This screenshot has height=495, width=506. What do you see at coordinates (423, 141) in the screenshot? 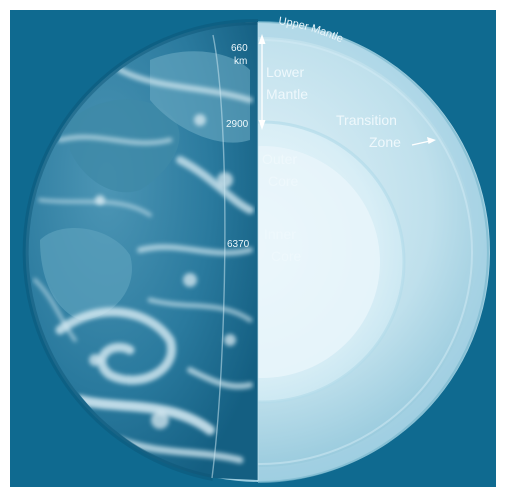
I see `transition-zone-arrow` at bounding box center [423, 141].